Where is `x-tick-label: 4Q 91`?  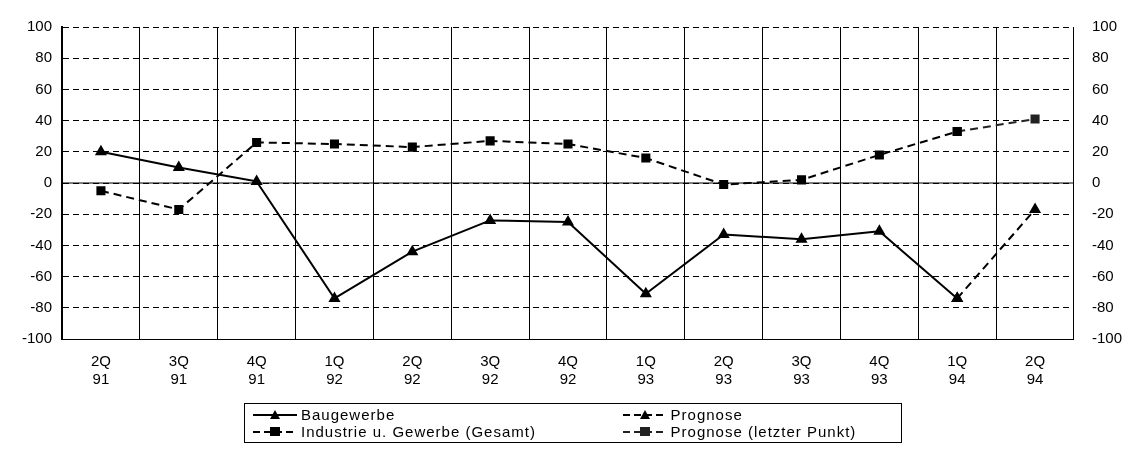 x-tick-label: 4Q 91 is located at coordinates (256, 370).